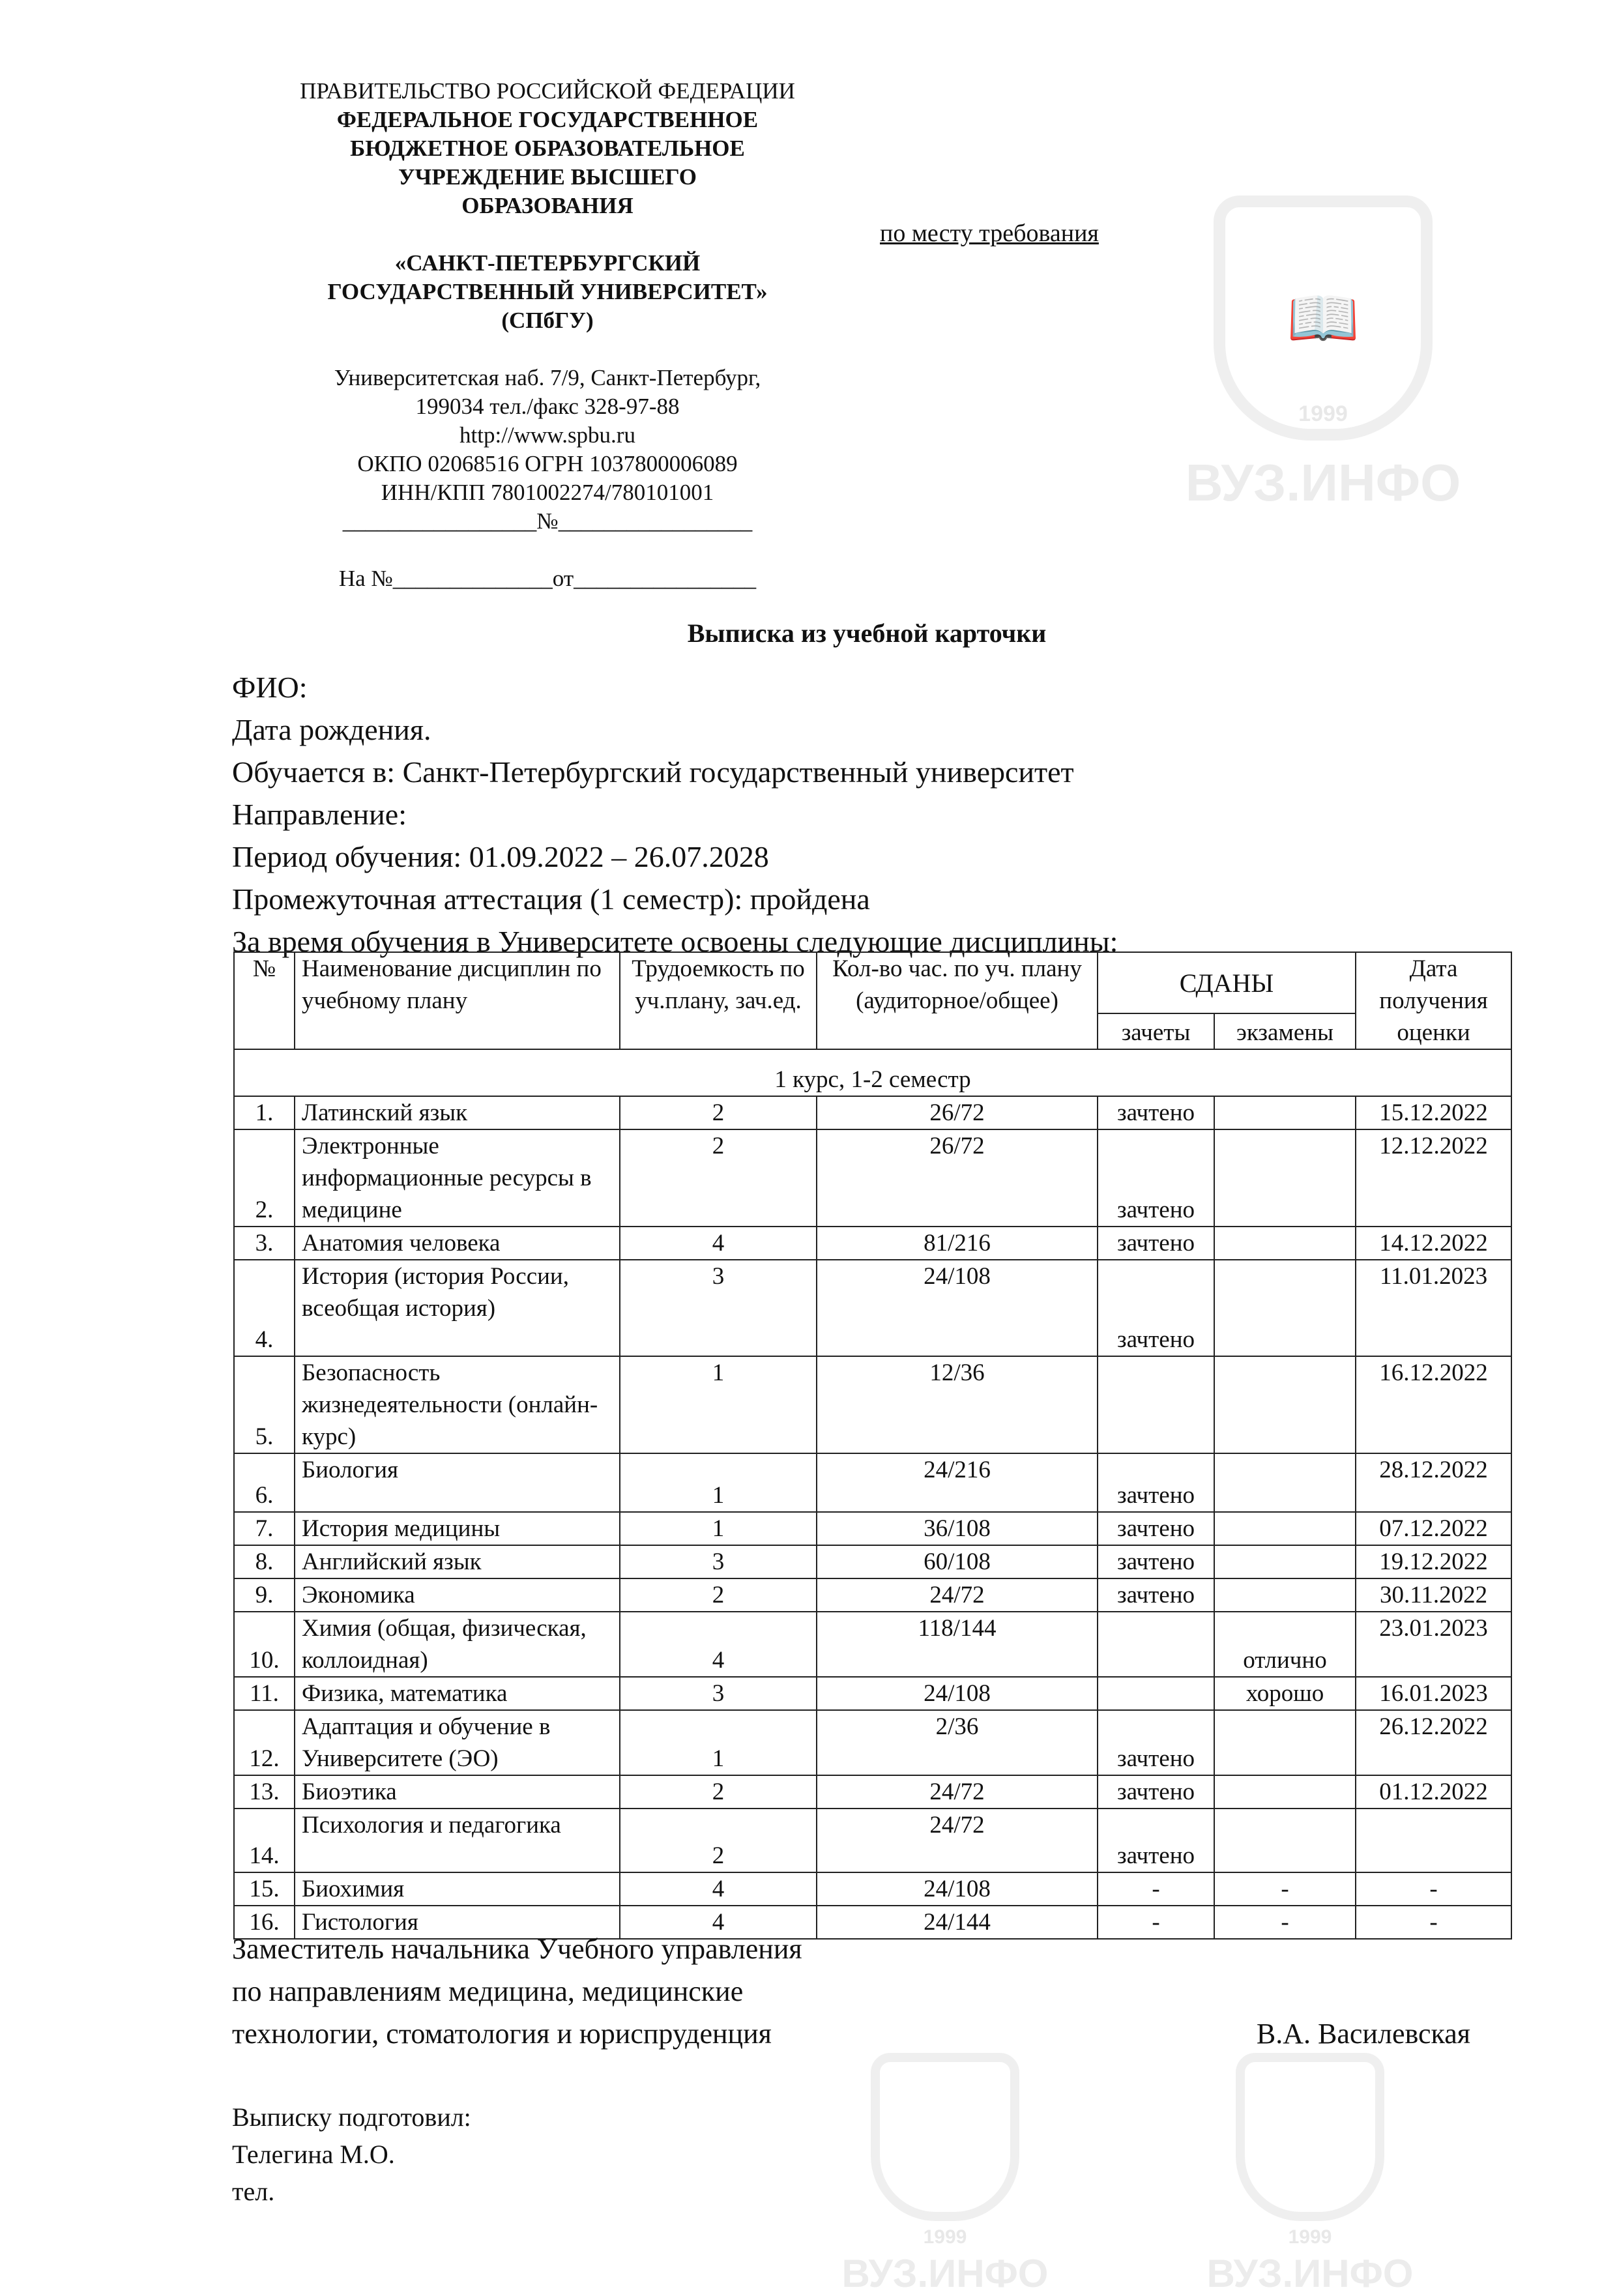 Image resolution: width=1617 pixels, height=2296 pixels. I want to click on table-row: 16. Гистология 4 24/144- - -, so click(873, 1922).